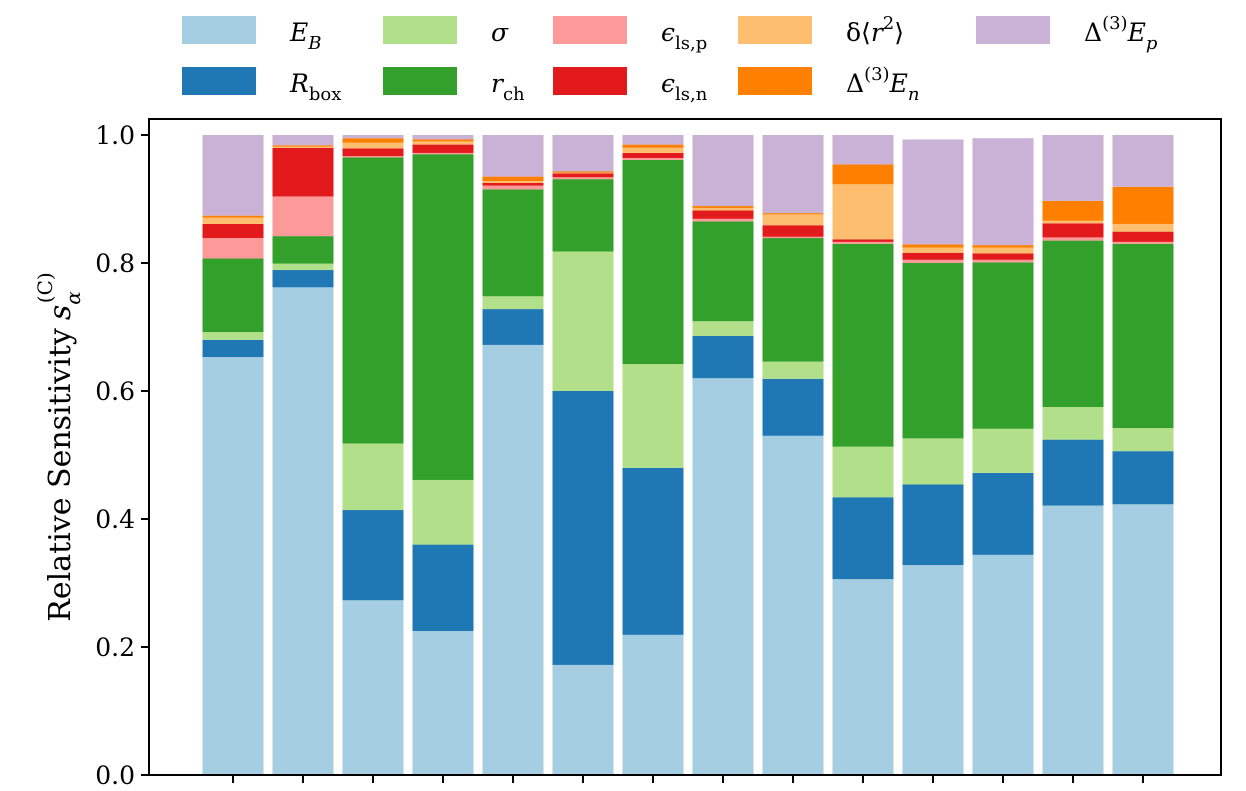  Describe the element at coordinates (315, 87) in the screenshot. I see `legend-label: Rbox` at that location.